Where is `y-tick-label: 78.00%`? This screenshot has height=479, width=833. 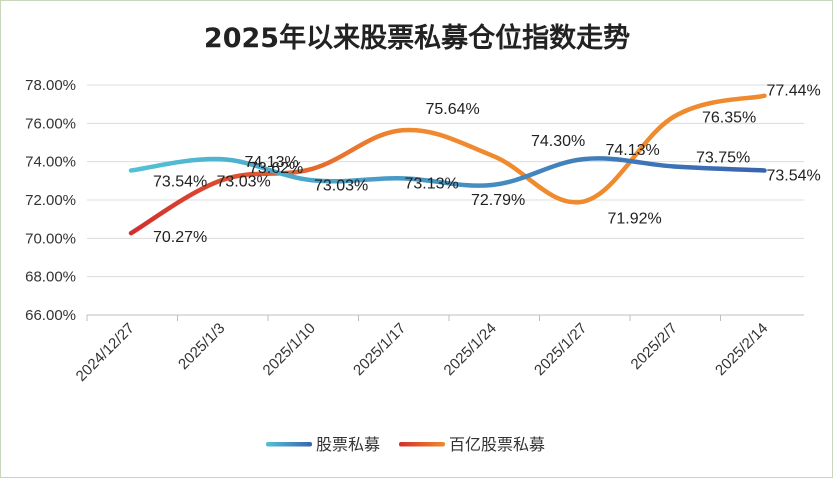 y-tick-label: 78.00% is located at coordinates (50, 85).